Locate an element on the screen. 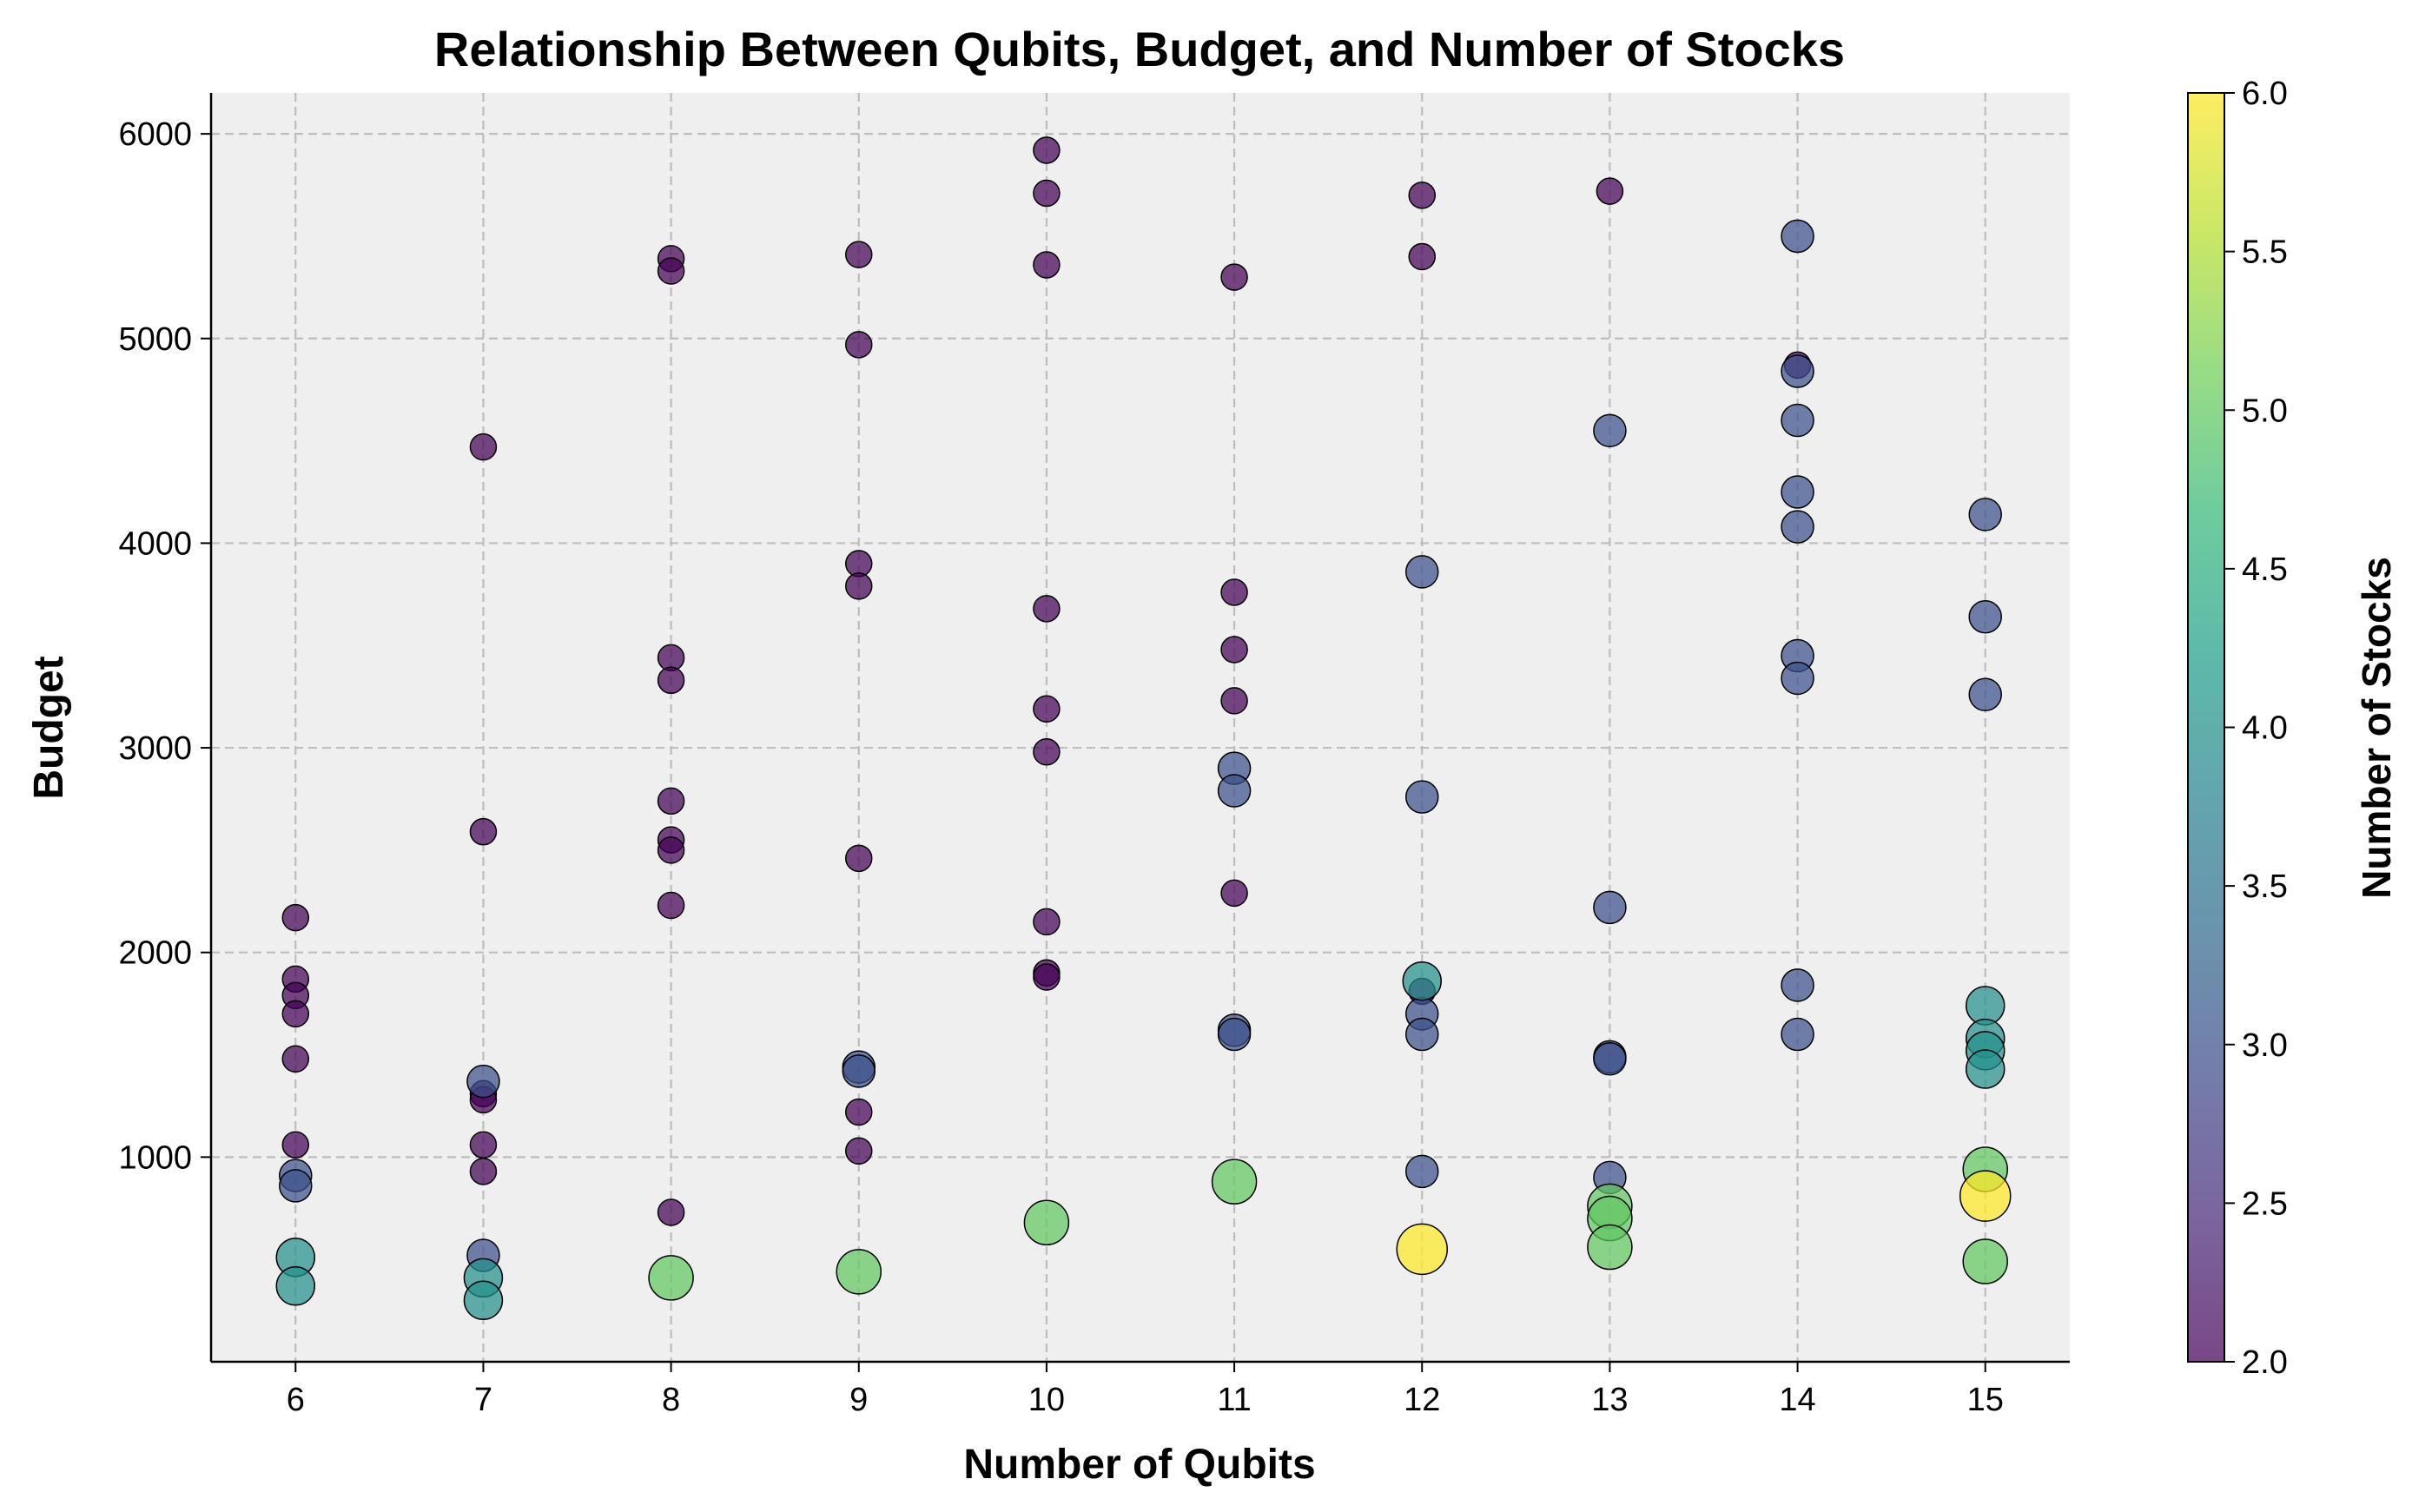  x-tick-label: 10 is located at coordinates (1046, 1400).